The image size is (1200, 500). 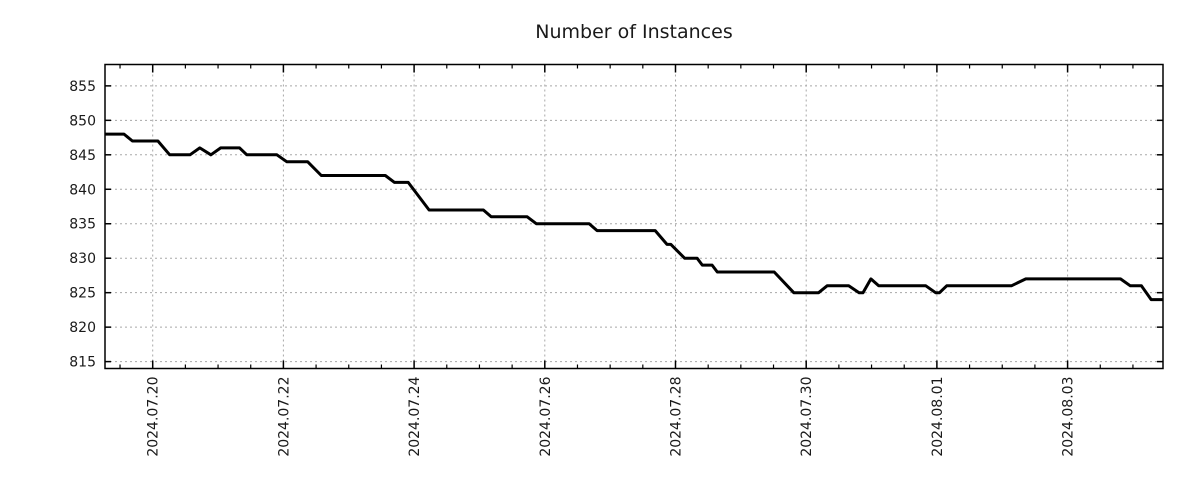 I want to click on x-tick-label: 2024.07.22, so click(x=284, y=417).